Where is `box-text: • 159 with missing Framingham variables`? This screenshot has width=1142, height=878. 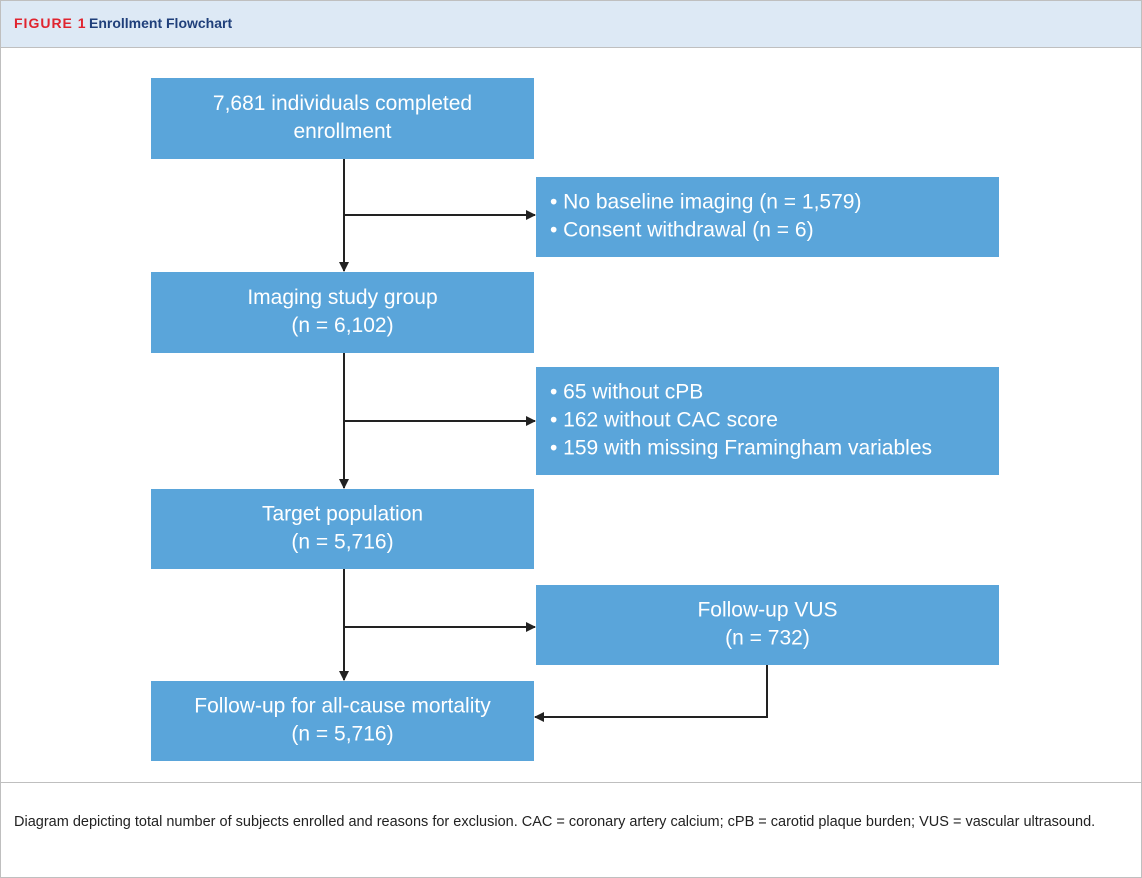
box-text: • 159 with missing Framingham variables is located at coordinates (741, 448).